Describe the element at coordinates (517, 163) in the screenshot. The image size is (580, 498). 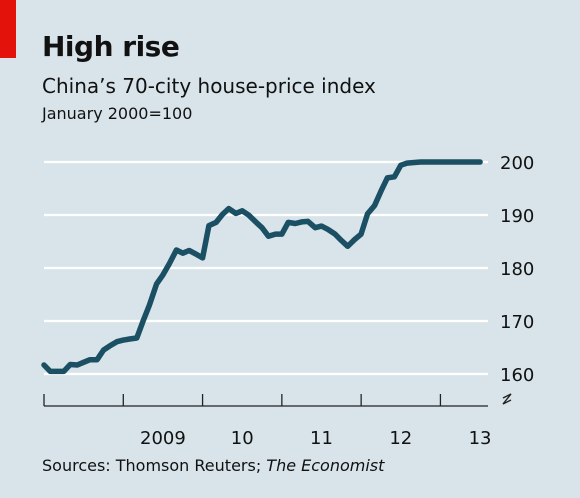
I see `y-tick-label-200: 200` at that location.